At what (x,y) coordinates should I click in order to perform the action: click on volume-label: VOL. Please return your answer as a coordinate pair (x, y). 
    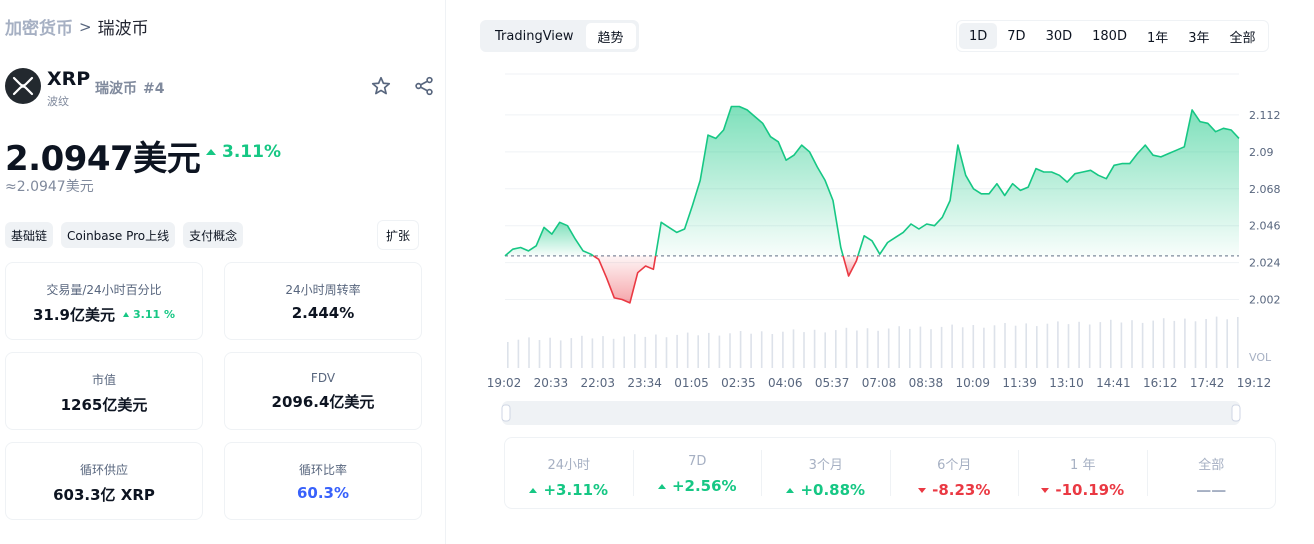
    Looking at the image, I should click on (1260, 357).